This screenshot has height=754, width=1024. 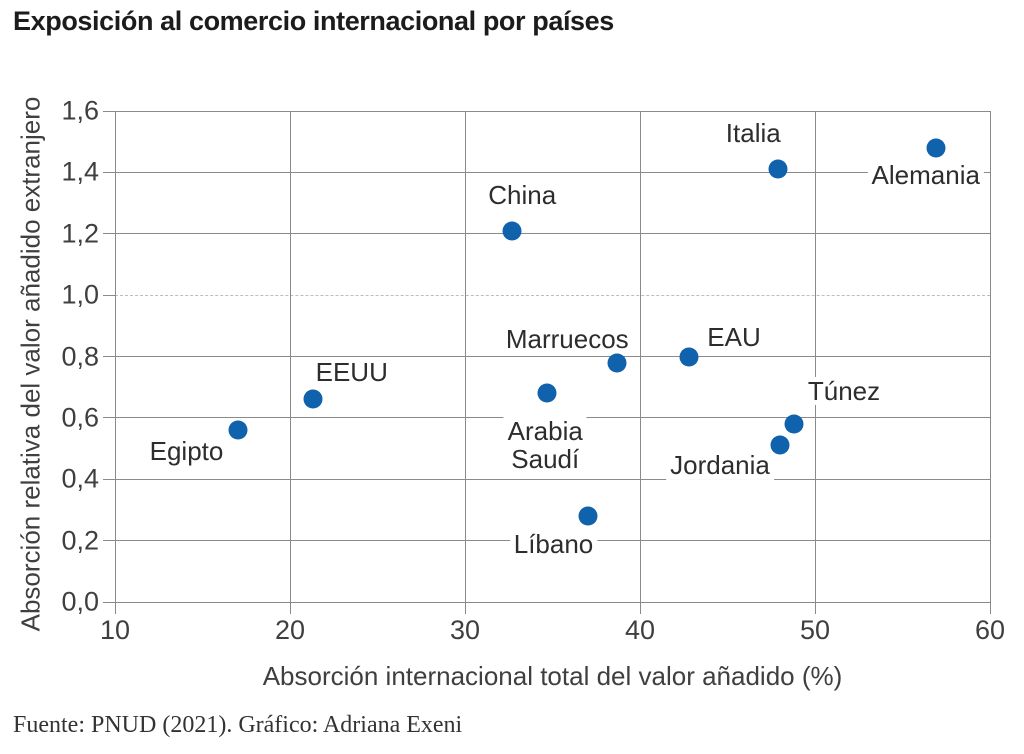 I want to click on x-tick-label: 50, so click(x=815, y=630).